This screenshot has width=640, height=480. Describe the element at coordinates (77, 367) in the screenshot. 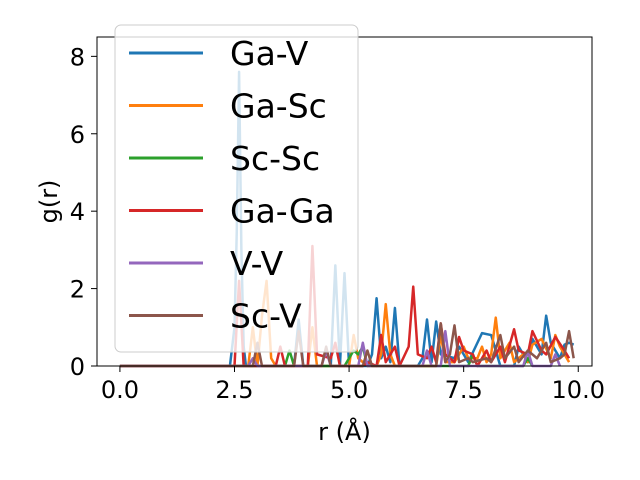

I see `y-tick-label: 0` at that location.